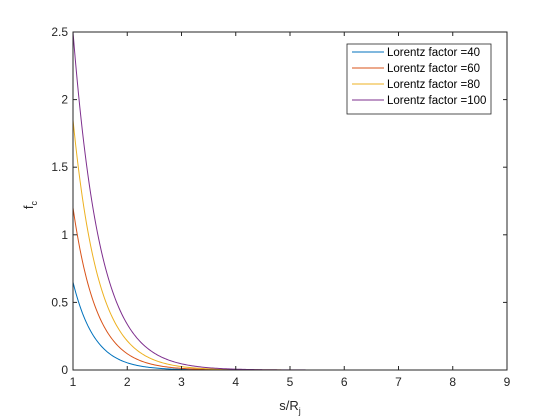  I want to click on legend-label: Lorentz factor =80, so click(433, 85).